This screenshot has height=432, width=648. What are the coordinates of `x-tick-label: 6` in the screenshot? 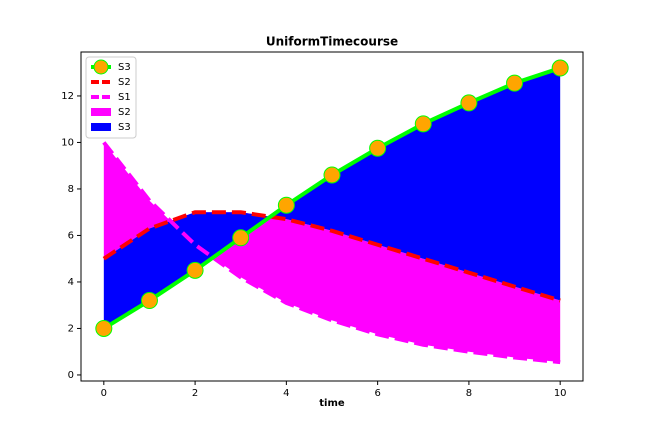 It's located at (377, 393).